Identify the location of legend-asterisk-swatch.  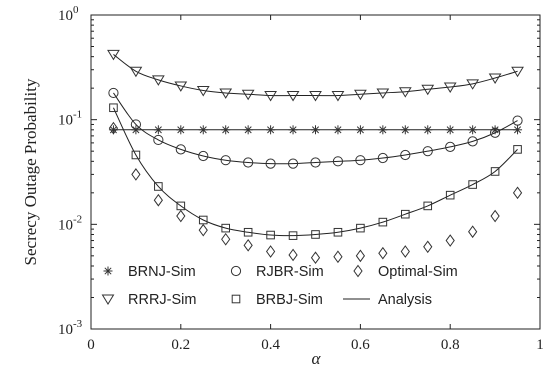
(108, 271).